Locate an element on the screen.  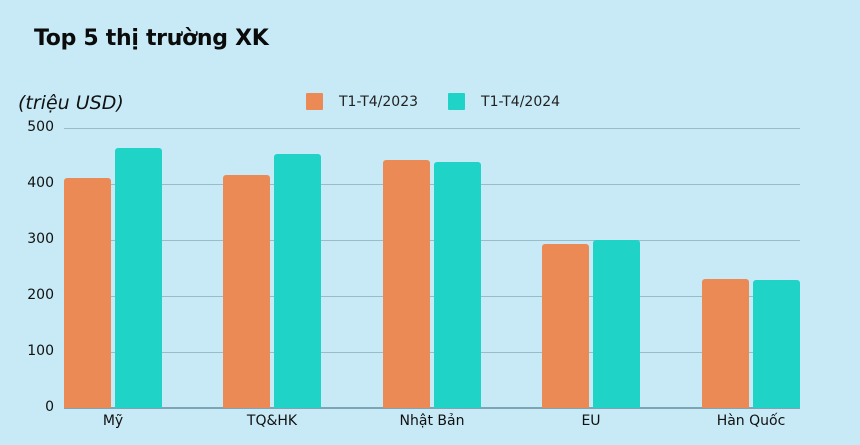
legend-swatch-2024 is located at coordinates (457, 101).